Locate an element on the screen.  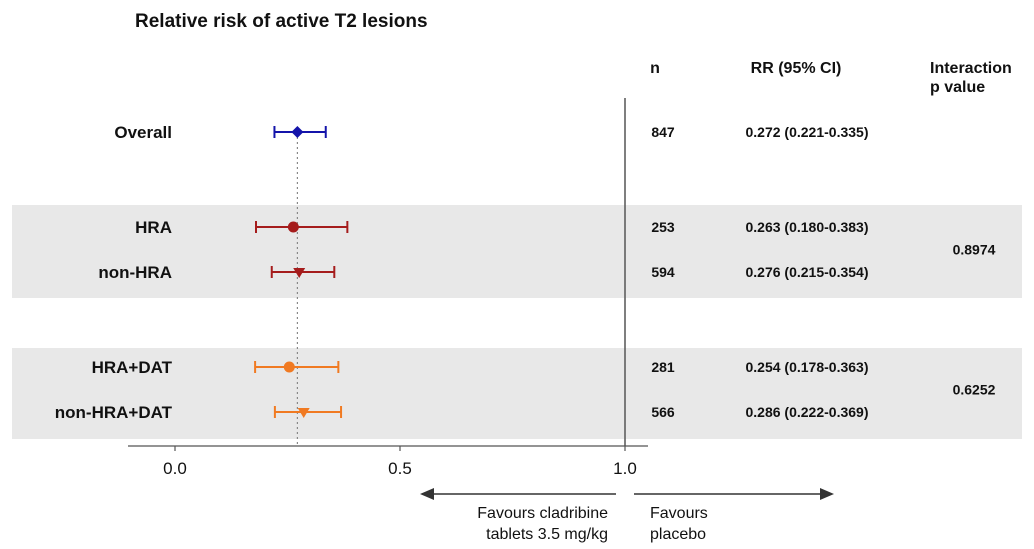
row-label: HRA+DAT is located at coordinates (132, 367).